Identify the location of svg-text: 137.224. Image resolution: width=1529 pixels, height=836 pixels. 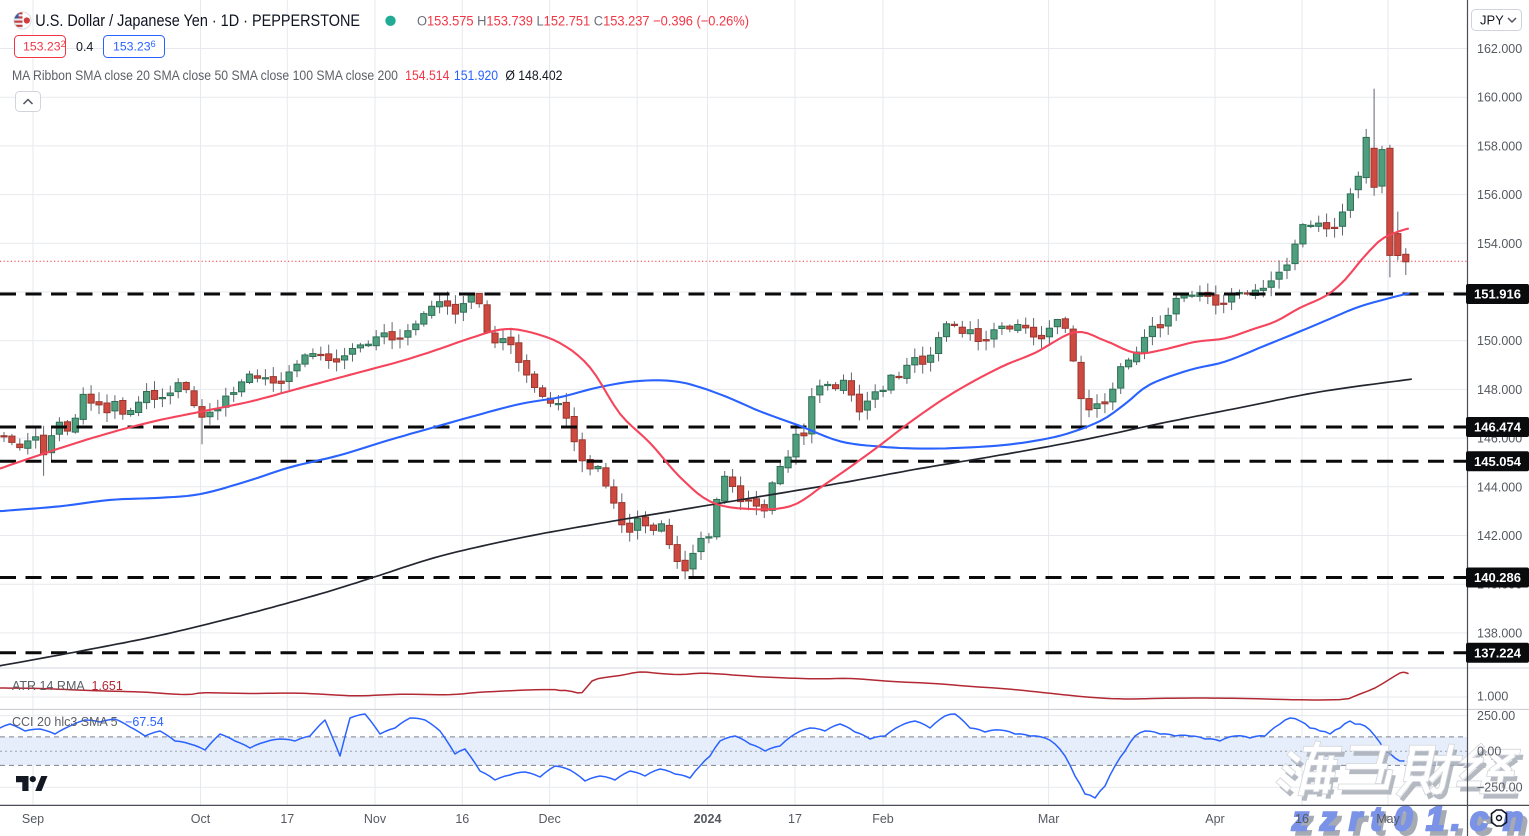
(1498, 652).